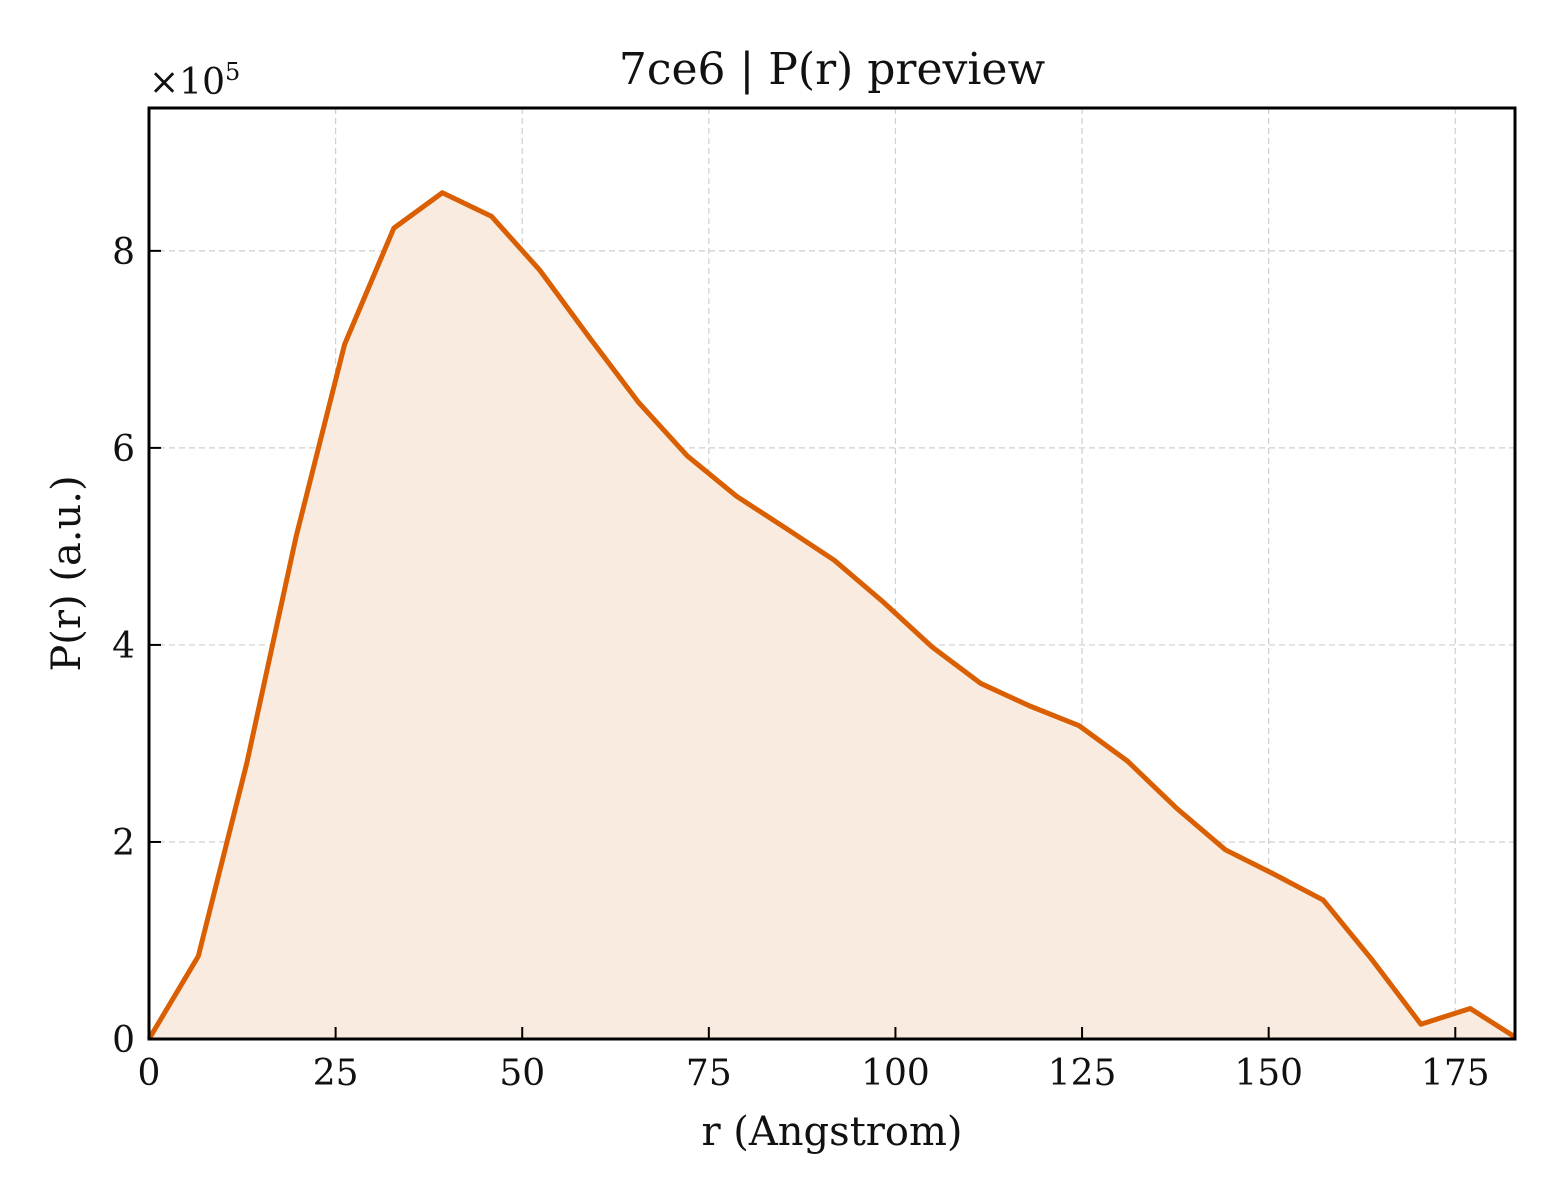 This screenshot has height=1200, width=1560. What do you see at coordinates (149, 1073) in the screenshot?
I see `x-tick-label: 0` at bounding box center [149, 1073].